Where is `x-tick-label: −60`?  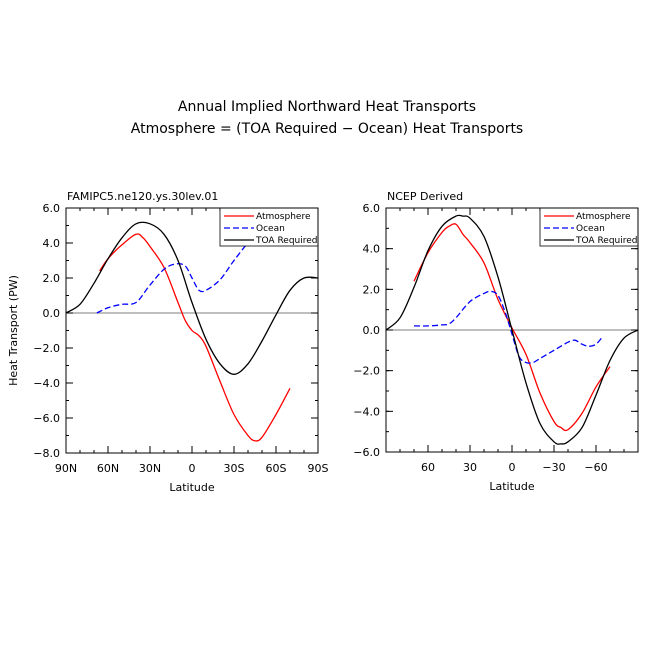
x-tick-label: −60 is located at coordinates (595, 467).